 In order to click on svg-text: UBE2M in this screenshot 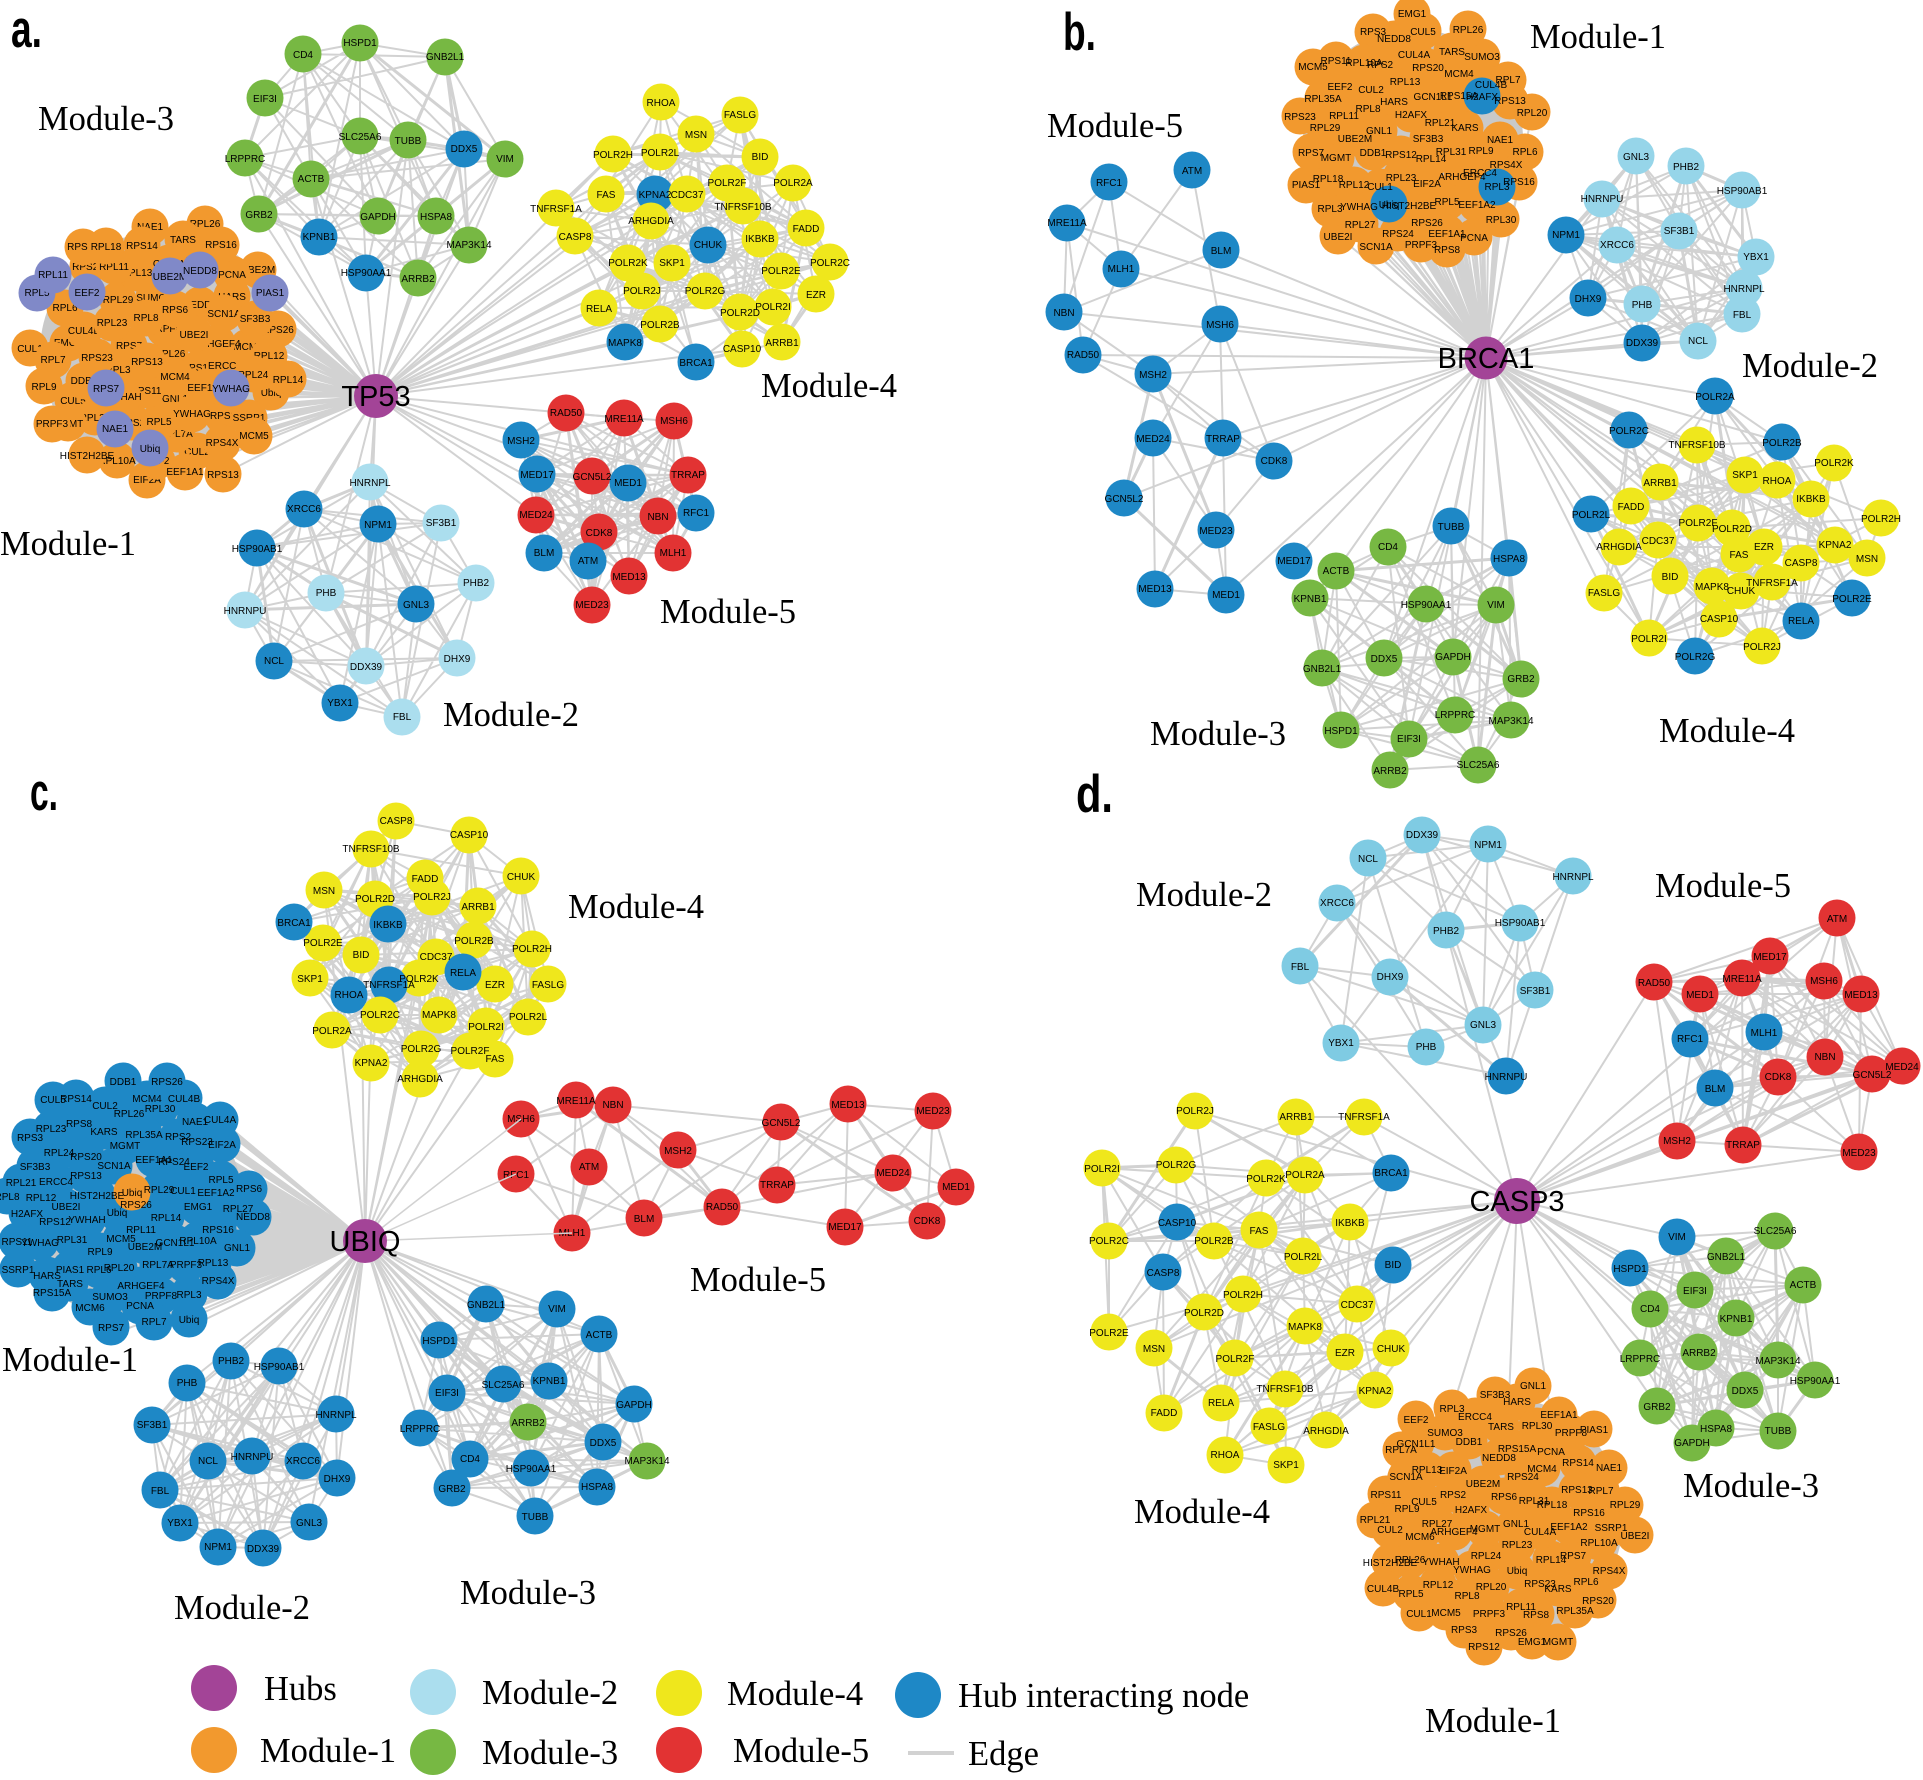, I will do `click(145, 1247)`.